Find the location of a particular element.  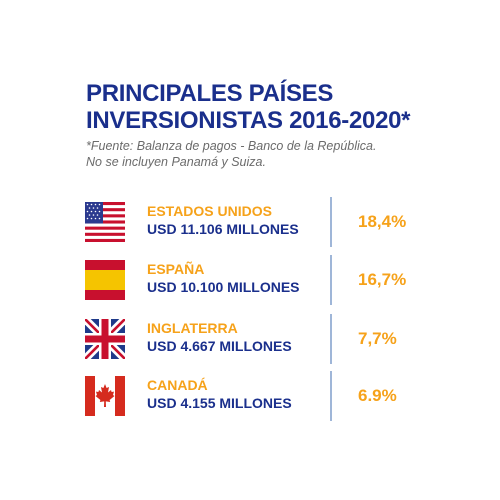

usa-flag-icon is located at coordinates (105, 222).